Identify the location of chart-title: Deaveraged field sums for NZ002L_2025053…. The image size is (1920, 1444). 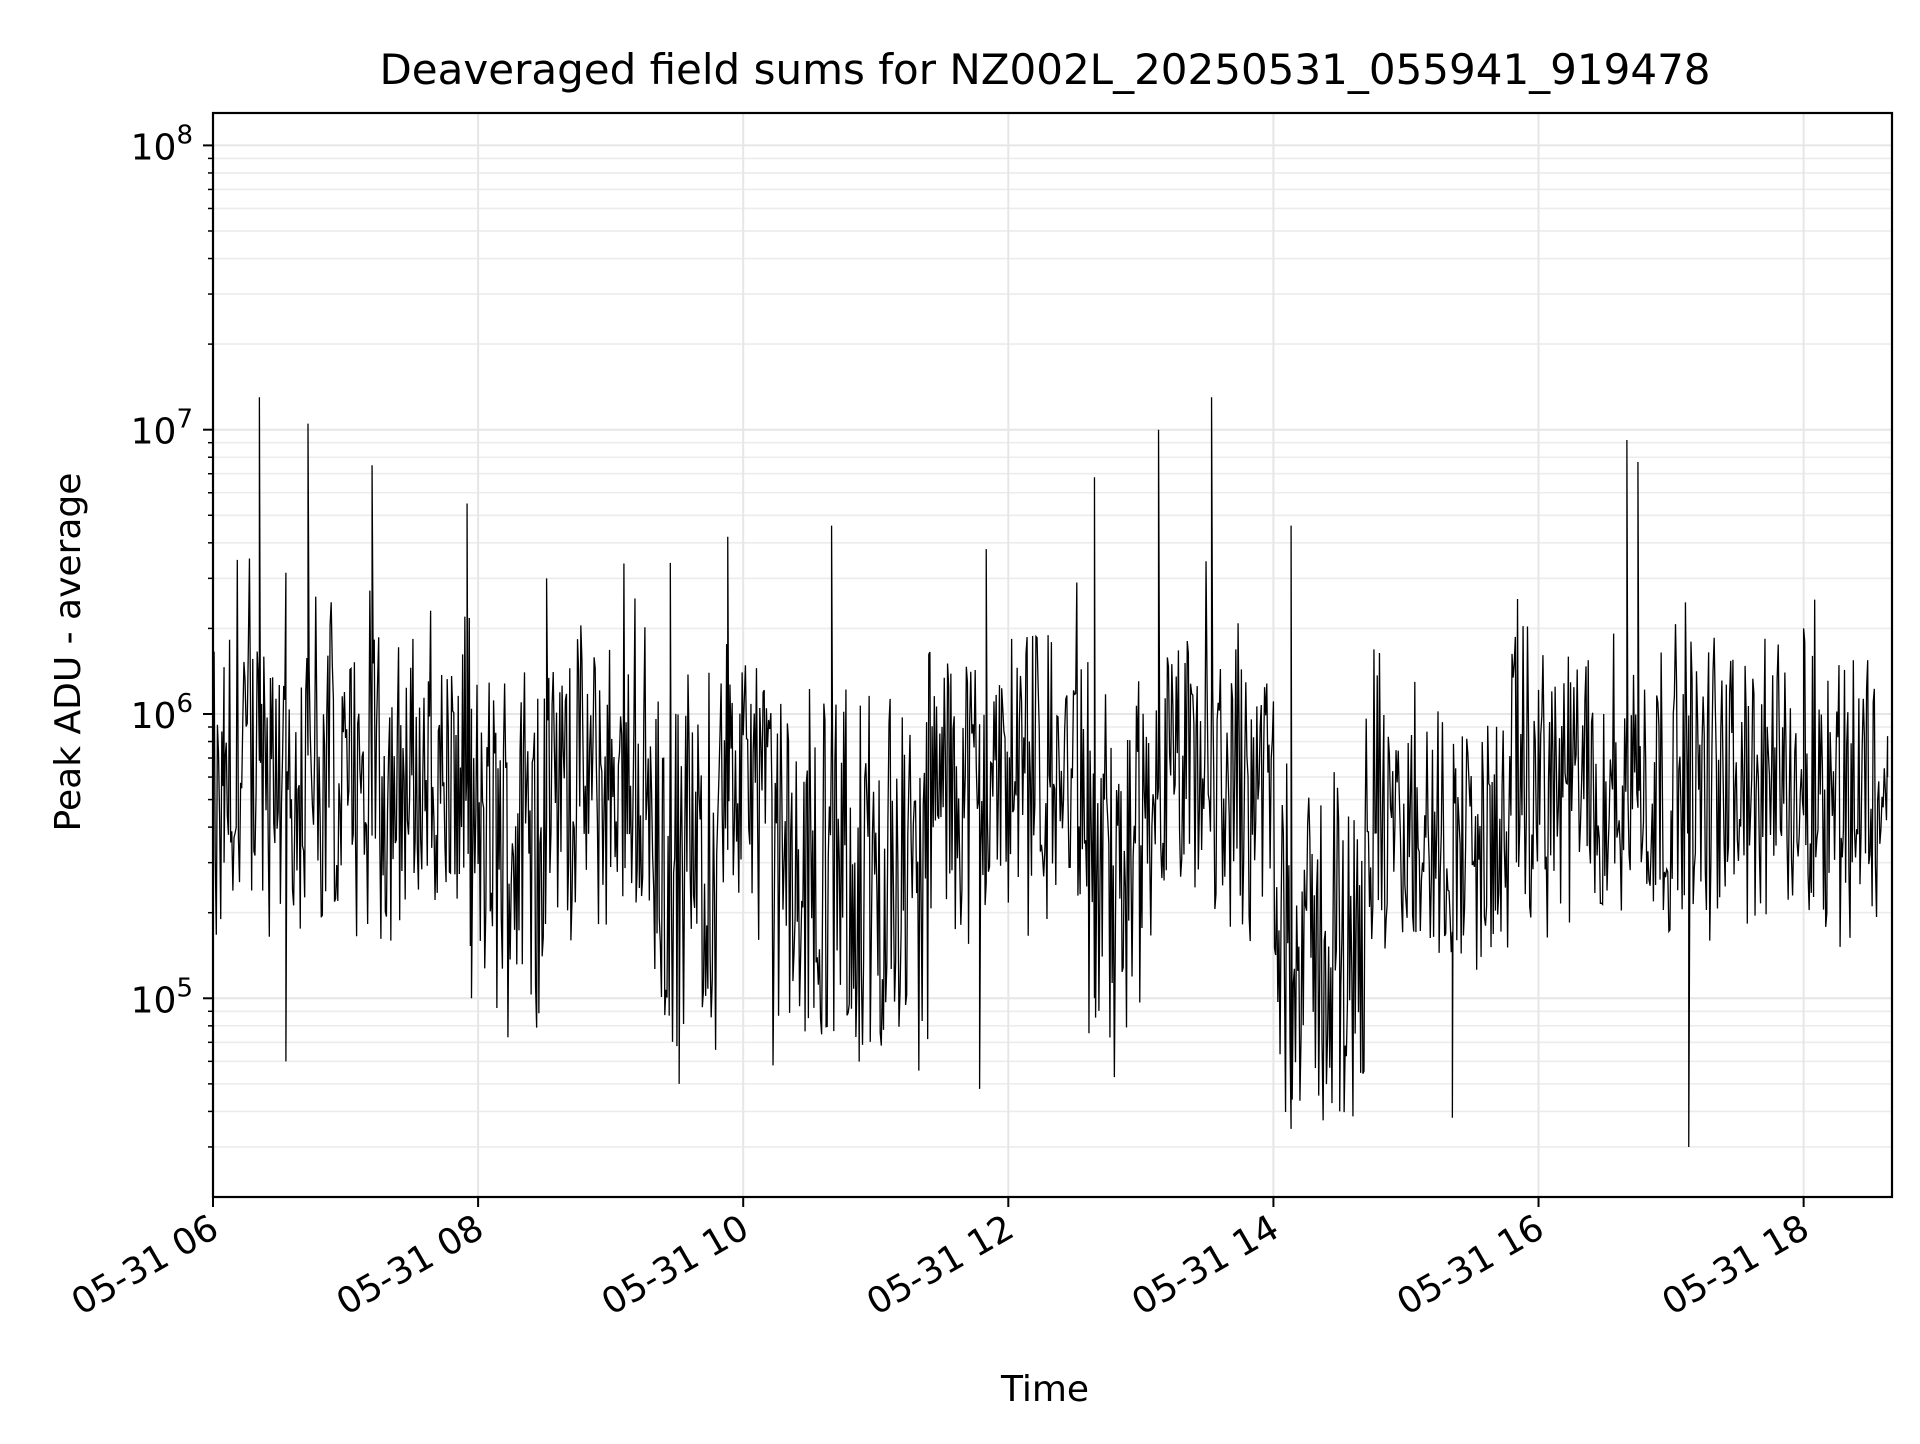
(1044, 69).